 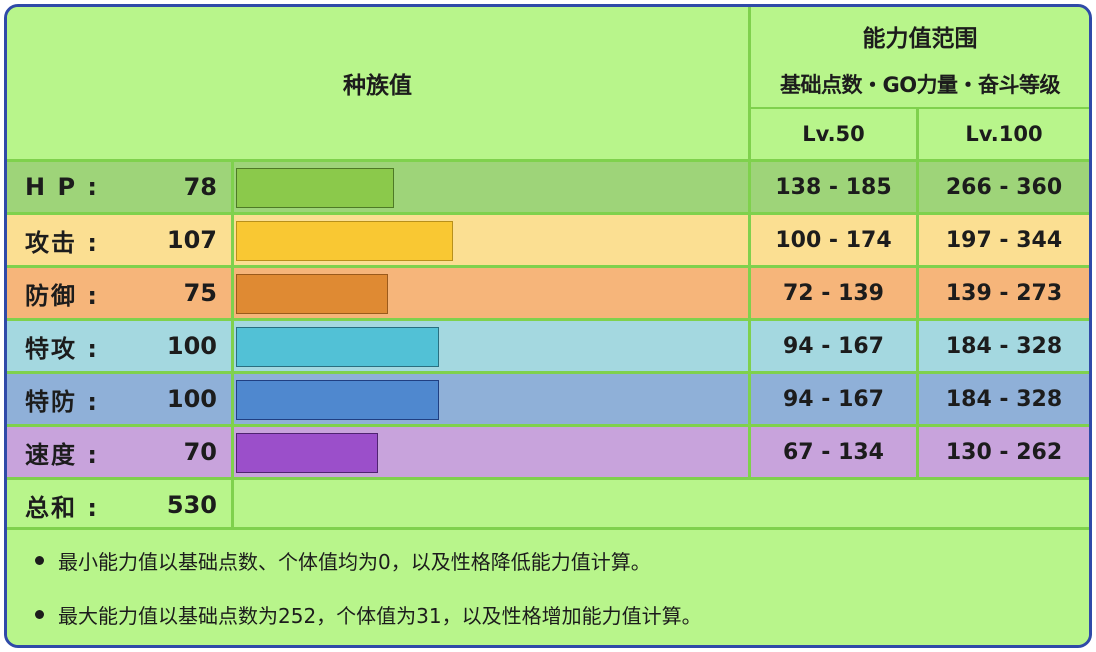 I want to click on note-min: 最小能力值以基础点数、个体值均为0，以及性格降低能力值计算。, so click(x=343, y=560).